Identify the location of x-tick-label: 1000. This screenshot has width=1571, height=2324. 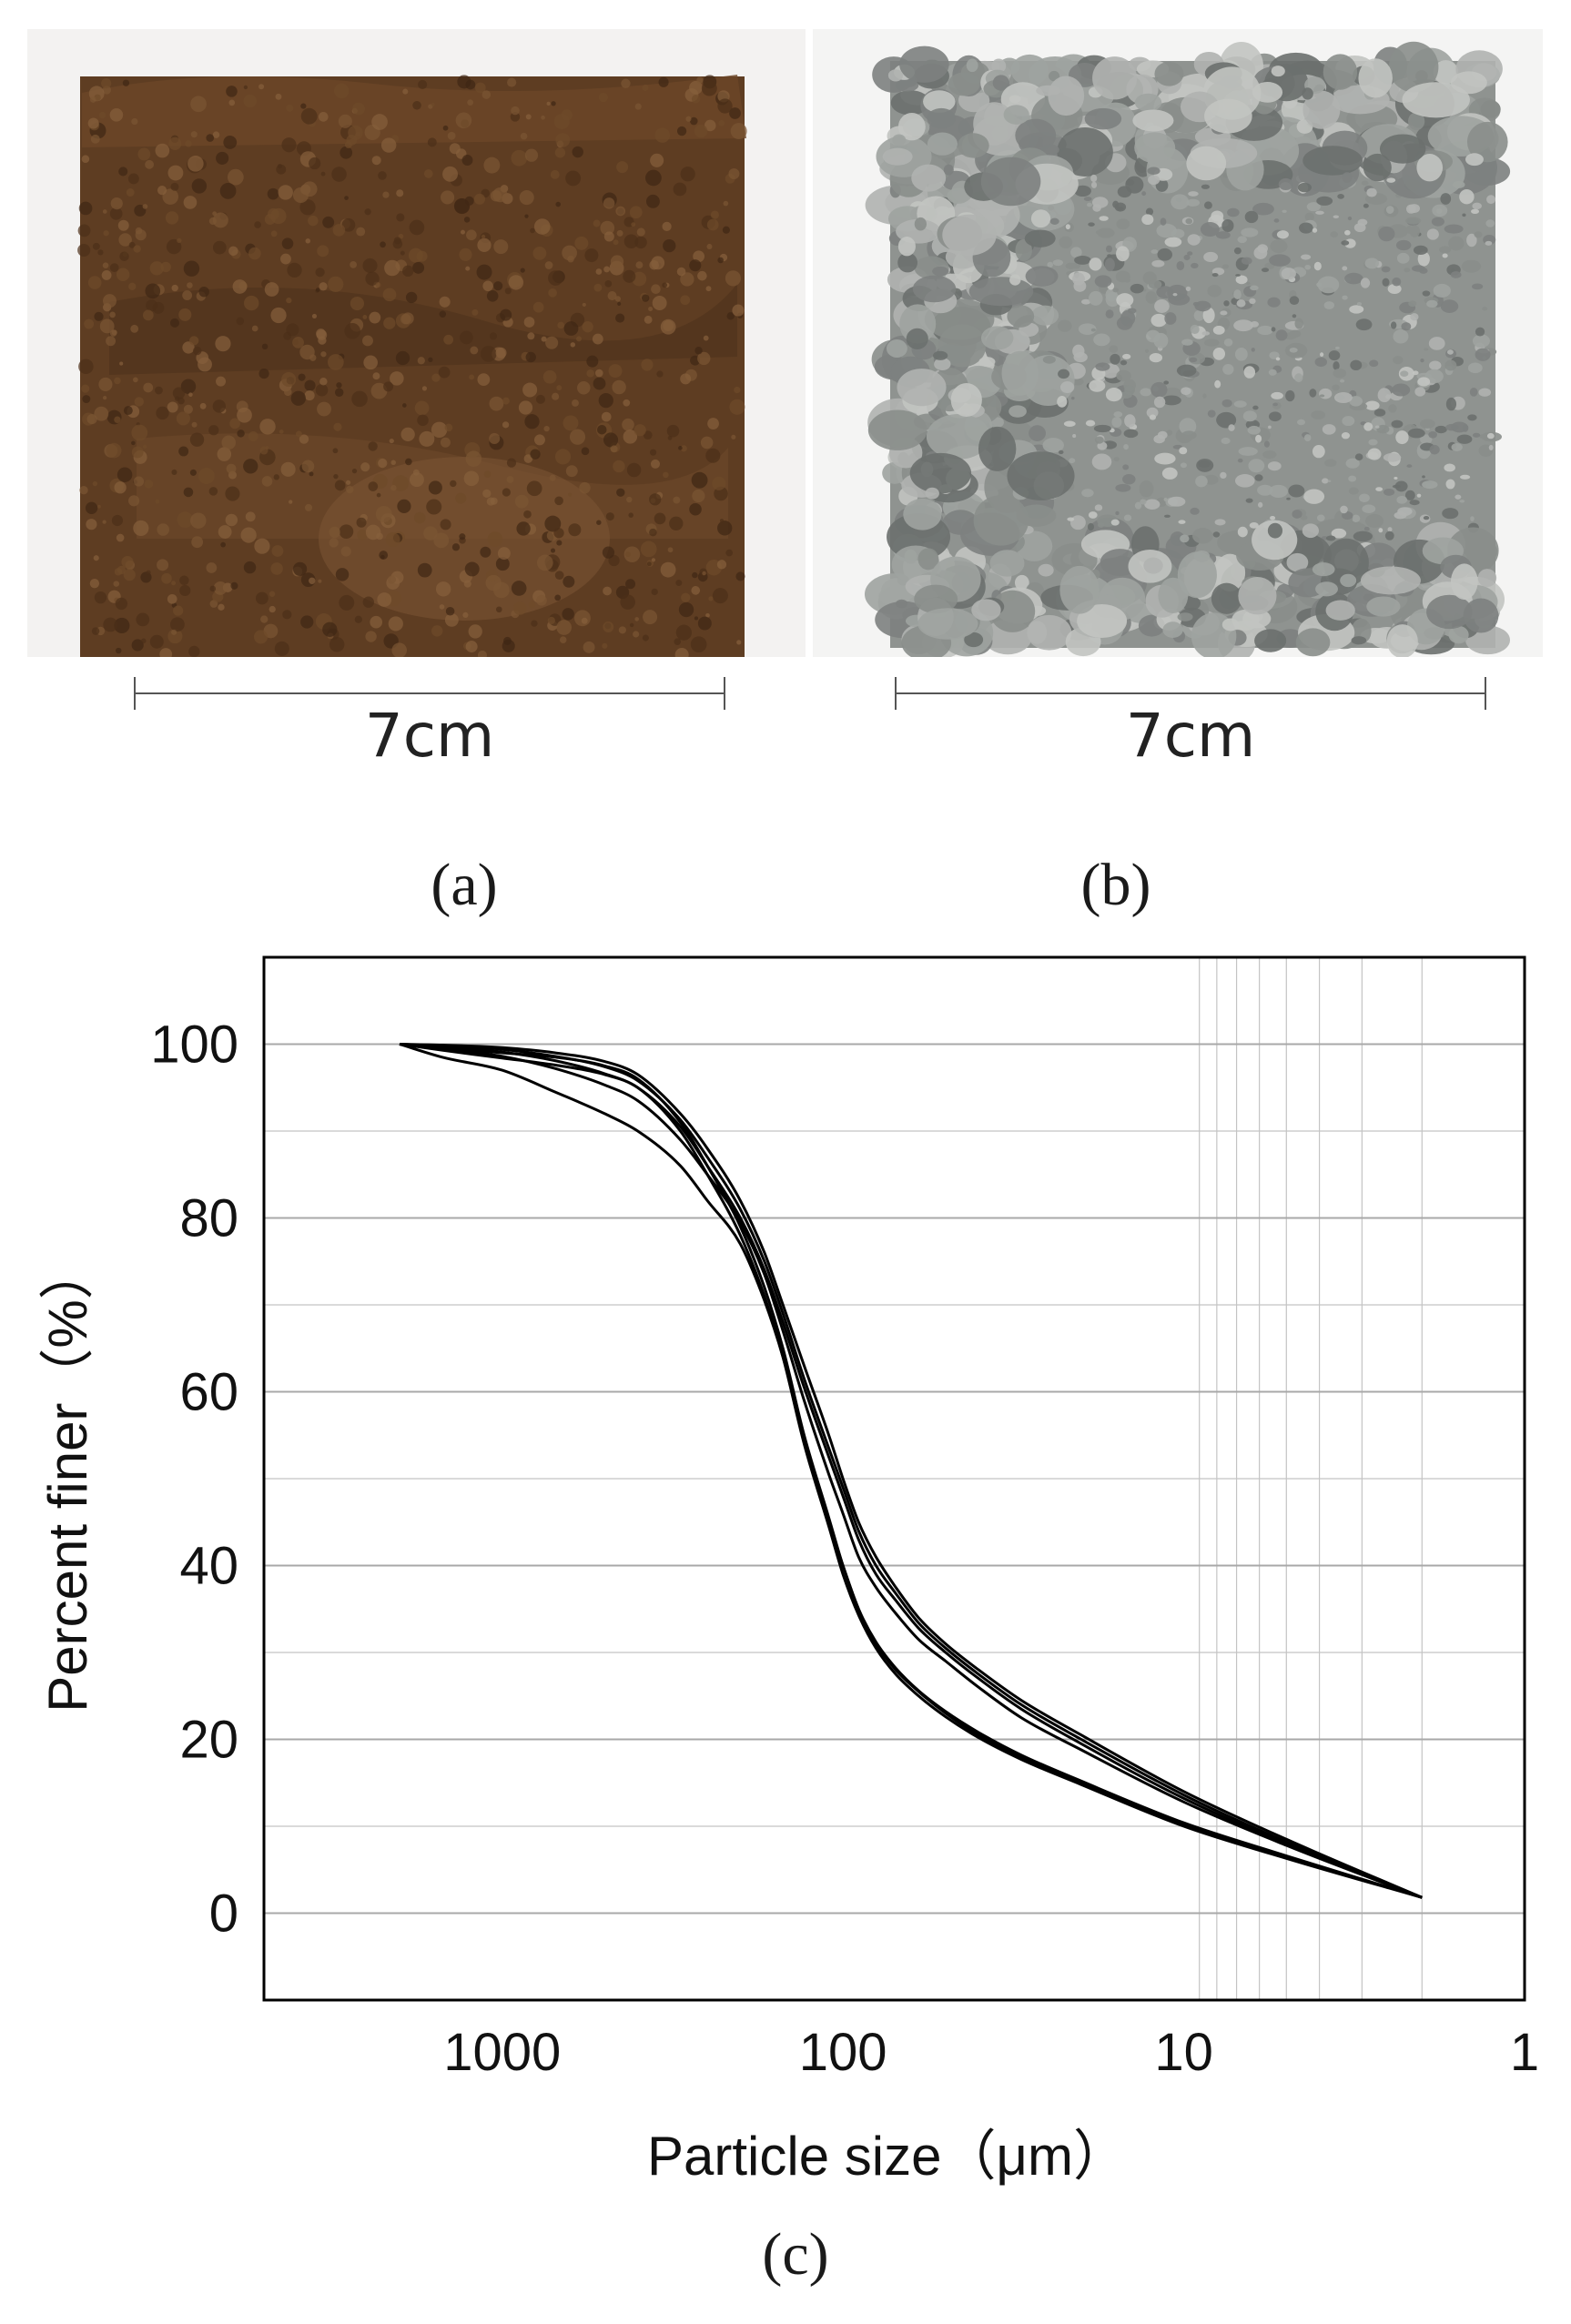
(502, 2052).